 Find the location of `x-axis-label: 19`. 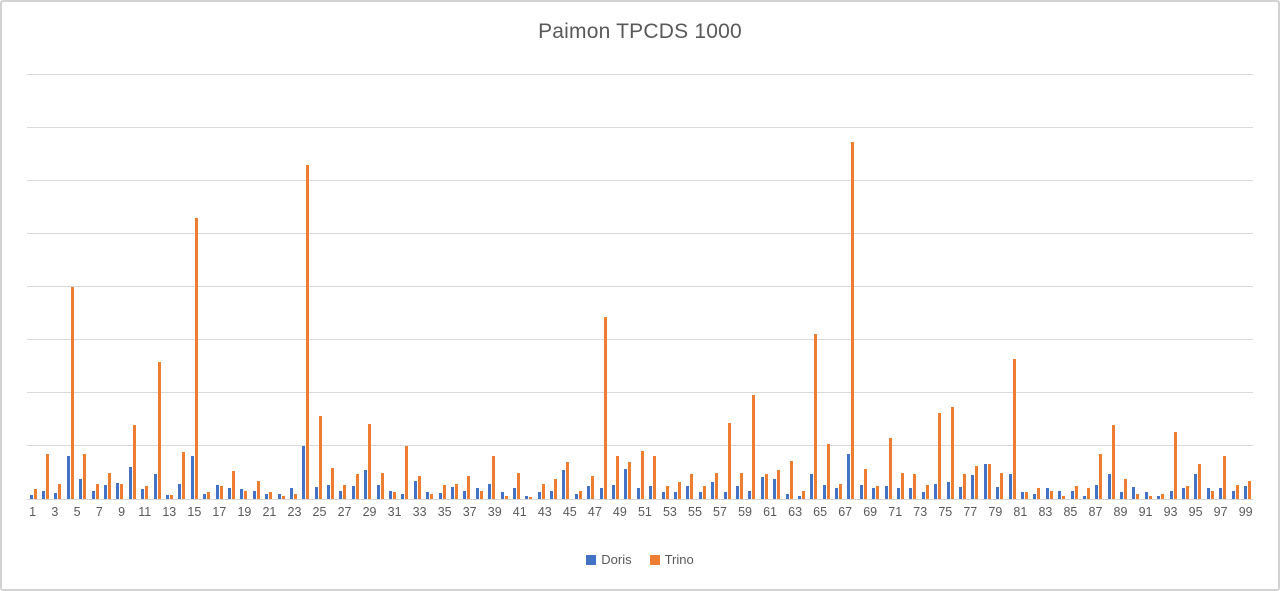

x-axis-label: 19 is located at coordinates (244, 512).